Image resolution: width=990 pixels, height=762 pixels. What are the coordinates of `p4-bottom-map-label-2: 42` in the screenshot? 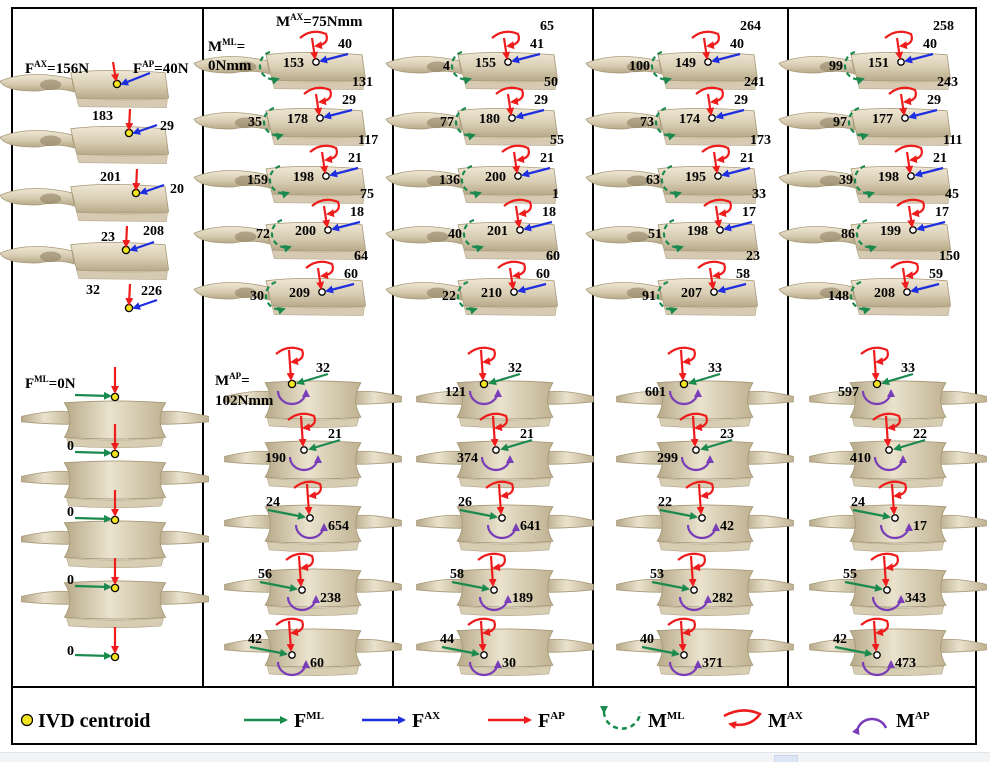 It's located at (727, 526).